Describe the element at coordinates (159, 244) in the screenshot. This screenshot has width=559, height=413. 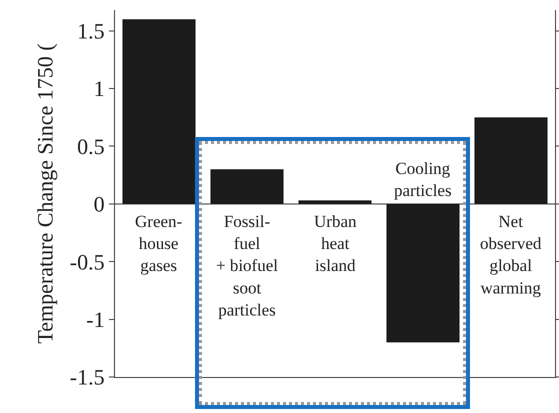
I see `x-tick-label: Green- house gases` at that location.